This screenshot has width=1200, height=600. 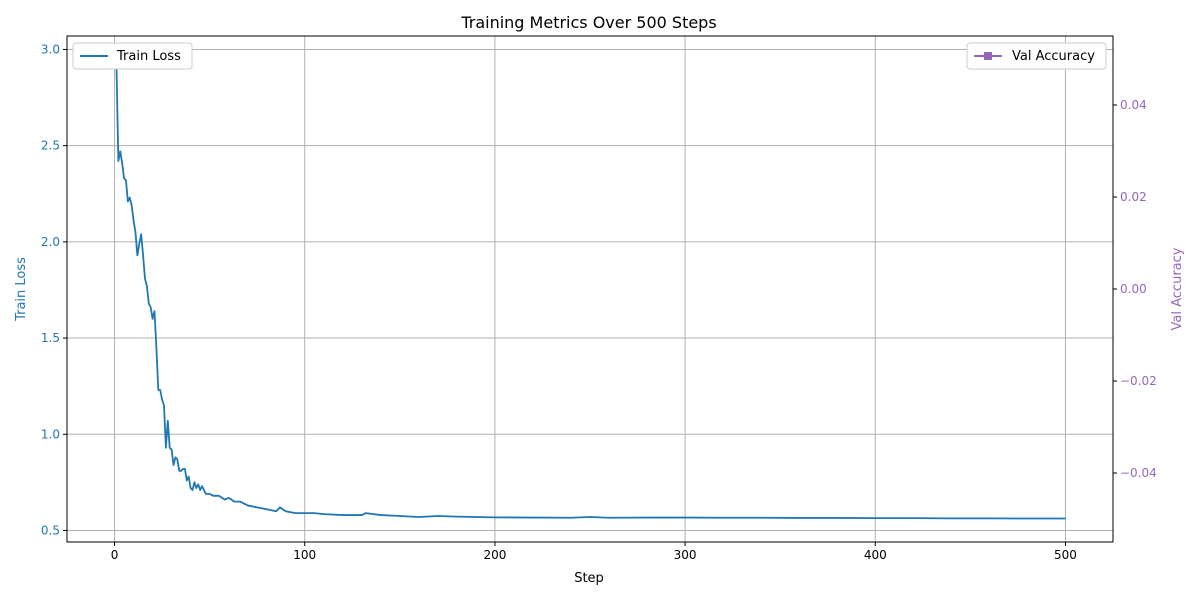 What do you see at coordinates (21, 289) in the screenshot?
I see `left-y-axis-label: Train Loss` at bounding box center [21, 289].